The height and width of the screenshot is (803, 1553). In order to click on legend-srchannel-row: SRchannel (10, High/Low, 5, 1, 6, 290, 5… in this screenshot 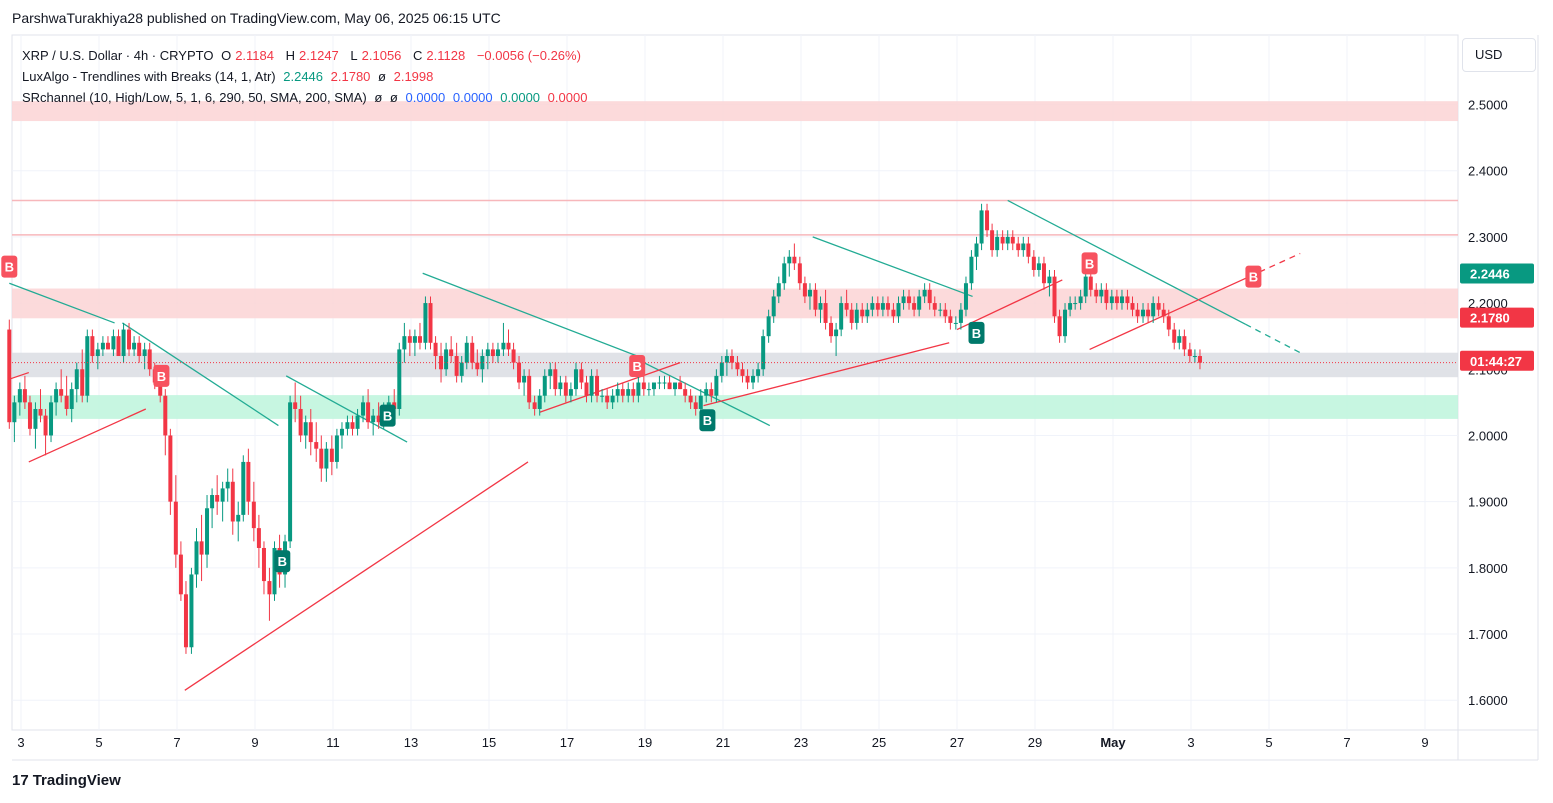, I will do `click(306, 97)`.